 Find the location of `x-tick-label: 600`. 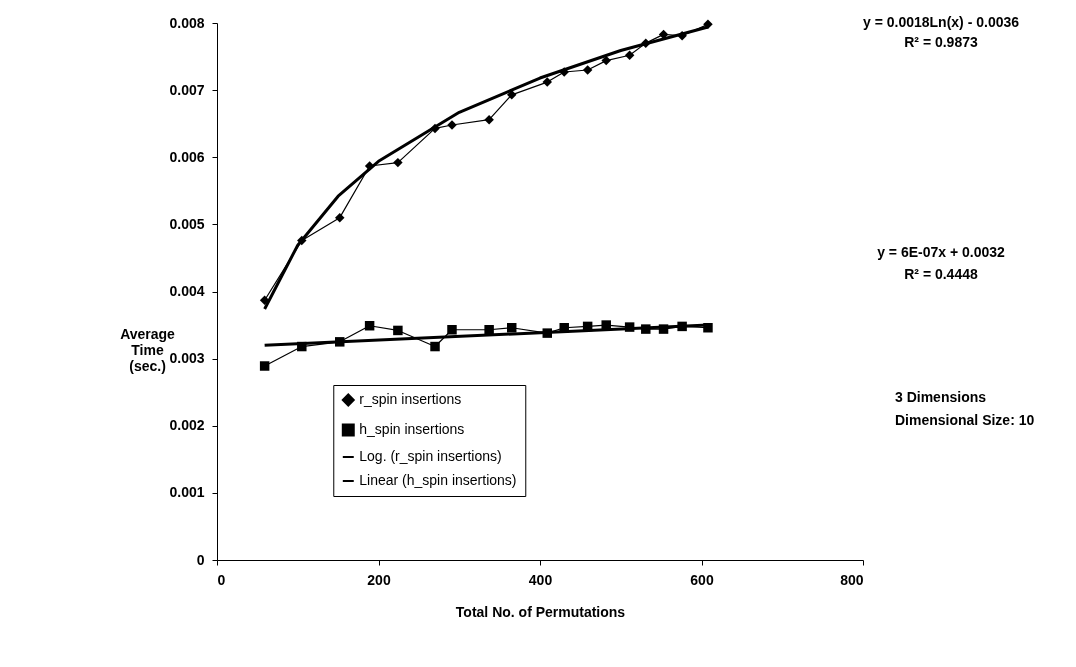

x-tick-label: 600 is located at coordinates (702, 579).